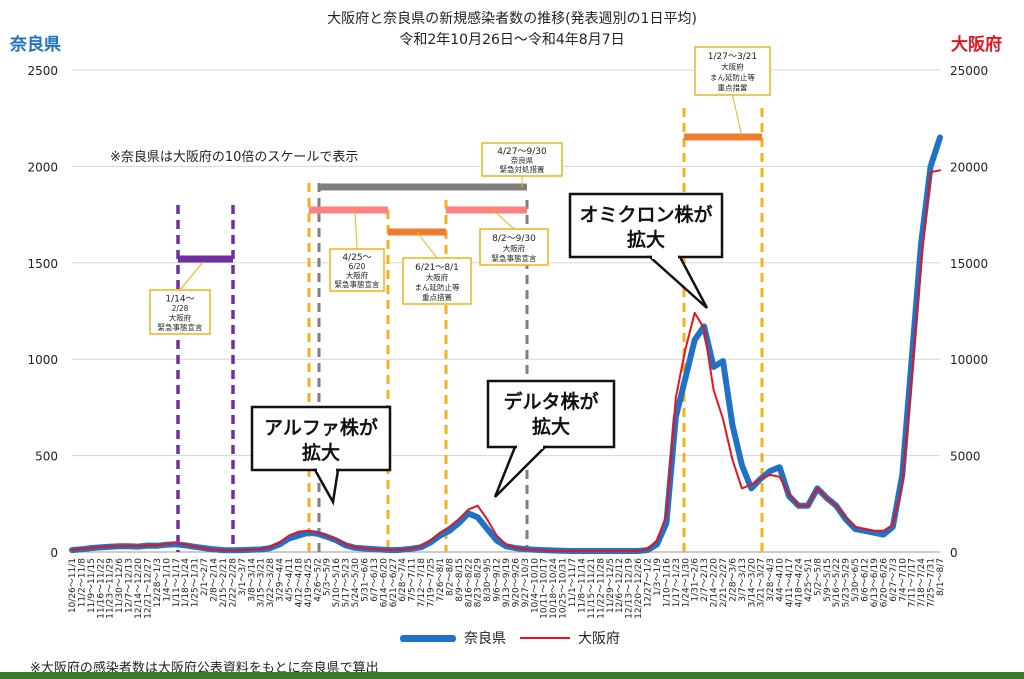  Describe the element at coordinates (441, 580) in the screenshot. I see `x-tick-label: 7/26～8/1` at that location.